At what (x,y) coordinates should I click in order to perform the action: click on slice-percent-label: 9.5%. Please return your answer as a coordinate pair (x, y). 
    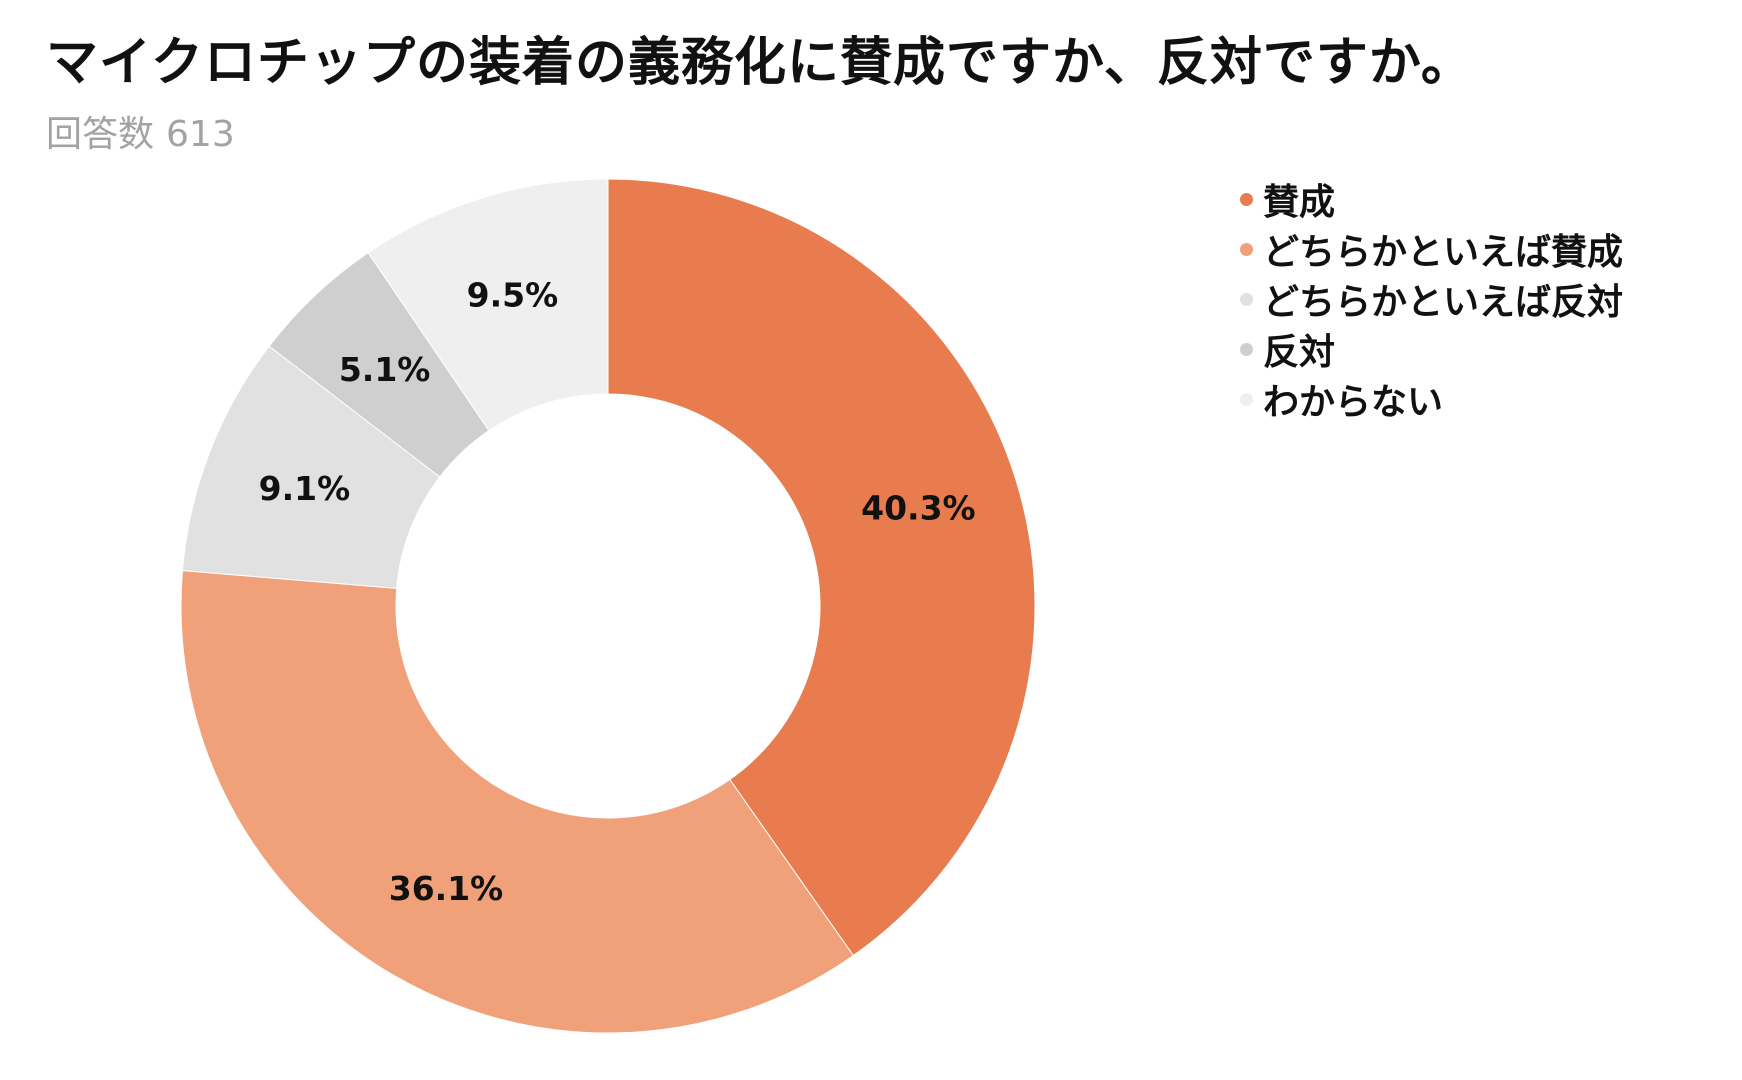
    Looking at the image, I should click on (513, 294).